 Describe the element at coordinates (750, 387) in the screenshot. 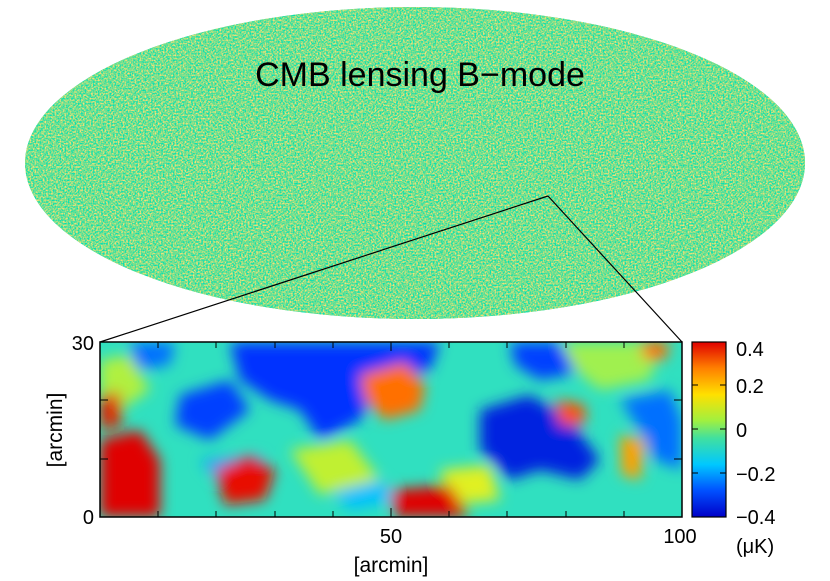

I see `colorbar-tick-0.2: 0.2` at that location.